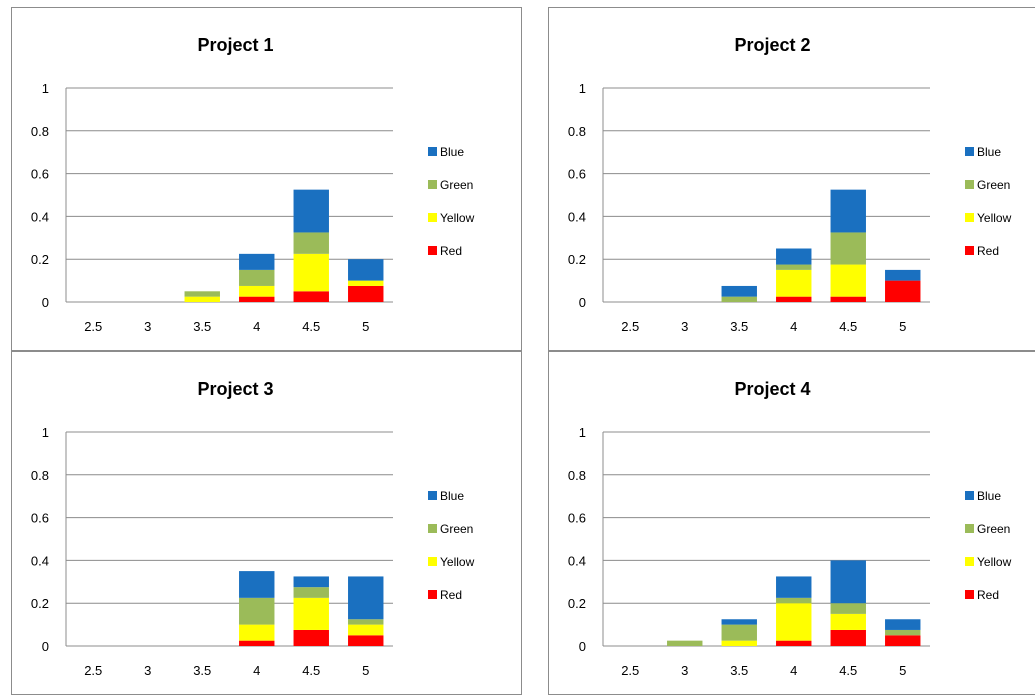 This screenshot has height=695, width=1035. Describe the element at coordinates (235, 389) in the screenshot. I see `chart-title: Project 3` at that location.